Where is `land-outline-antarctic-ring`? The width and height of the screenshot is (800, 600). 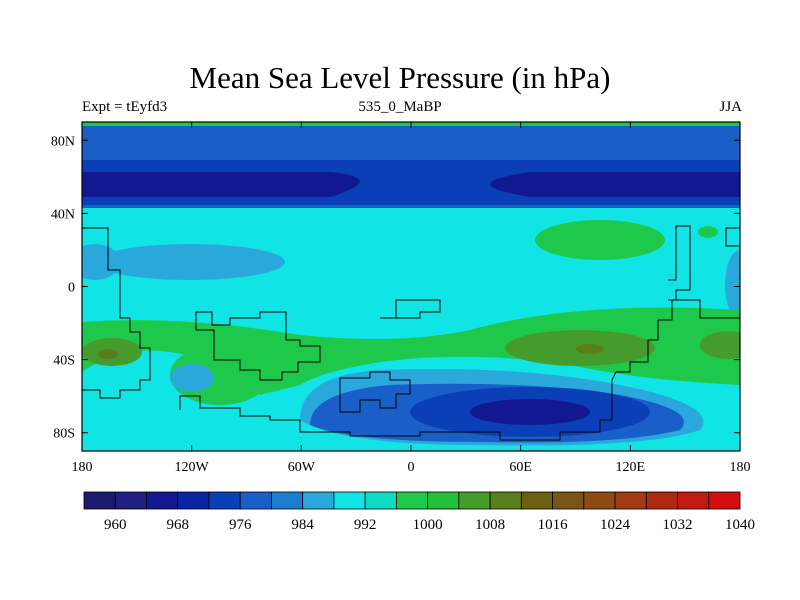
land-outline-antarctic-ring is located at coordinates (194, 402).